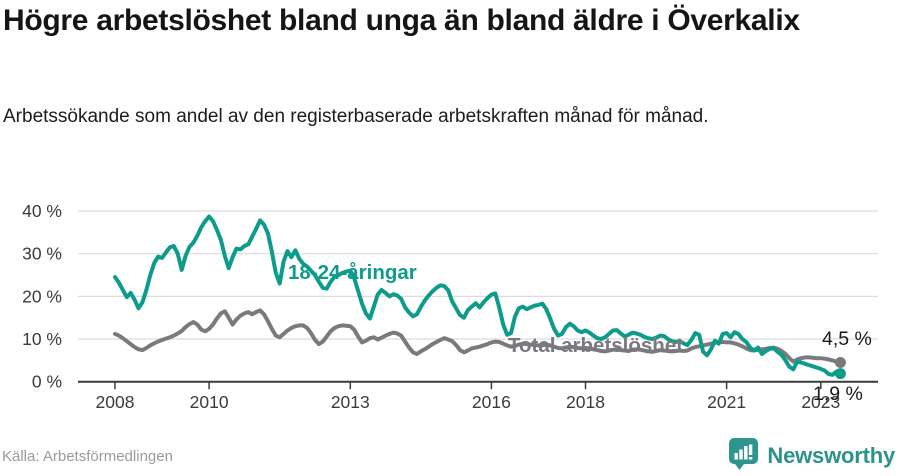  Describe the element at coordinates (831, 455) in the screenshot. I see `newsworthy-wordmark: Newsworthy` at that location.